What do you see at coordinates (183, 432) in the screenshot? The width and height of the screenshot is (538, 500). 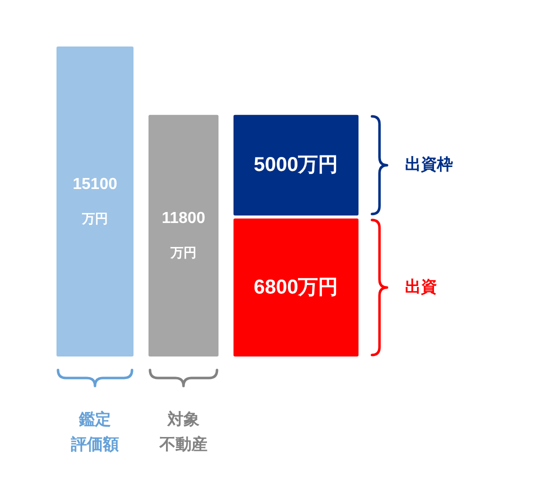 I see `x-tick-label: 対象不動産` at bounding box center [183, 432].